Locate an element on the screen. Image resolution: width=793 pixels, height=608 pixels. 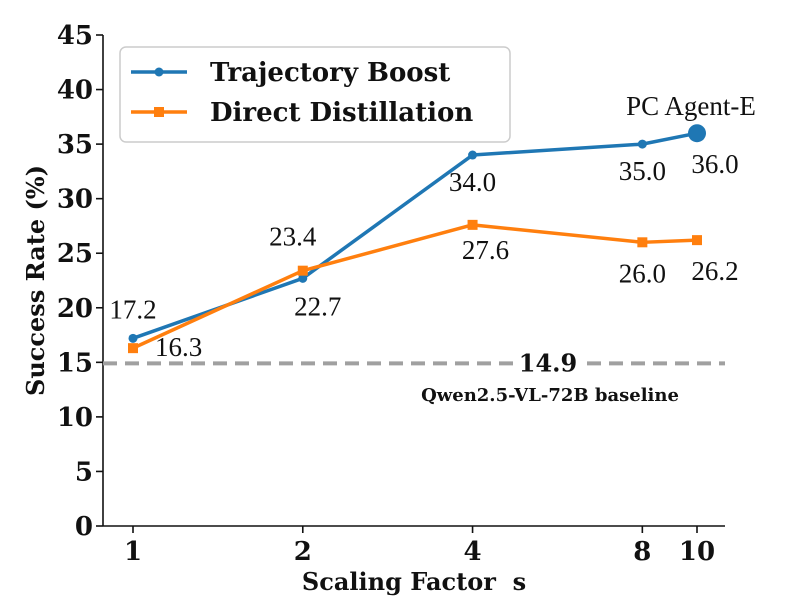
baseline-value-background is located at coordinates (548, 363).